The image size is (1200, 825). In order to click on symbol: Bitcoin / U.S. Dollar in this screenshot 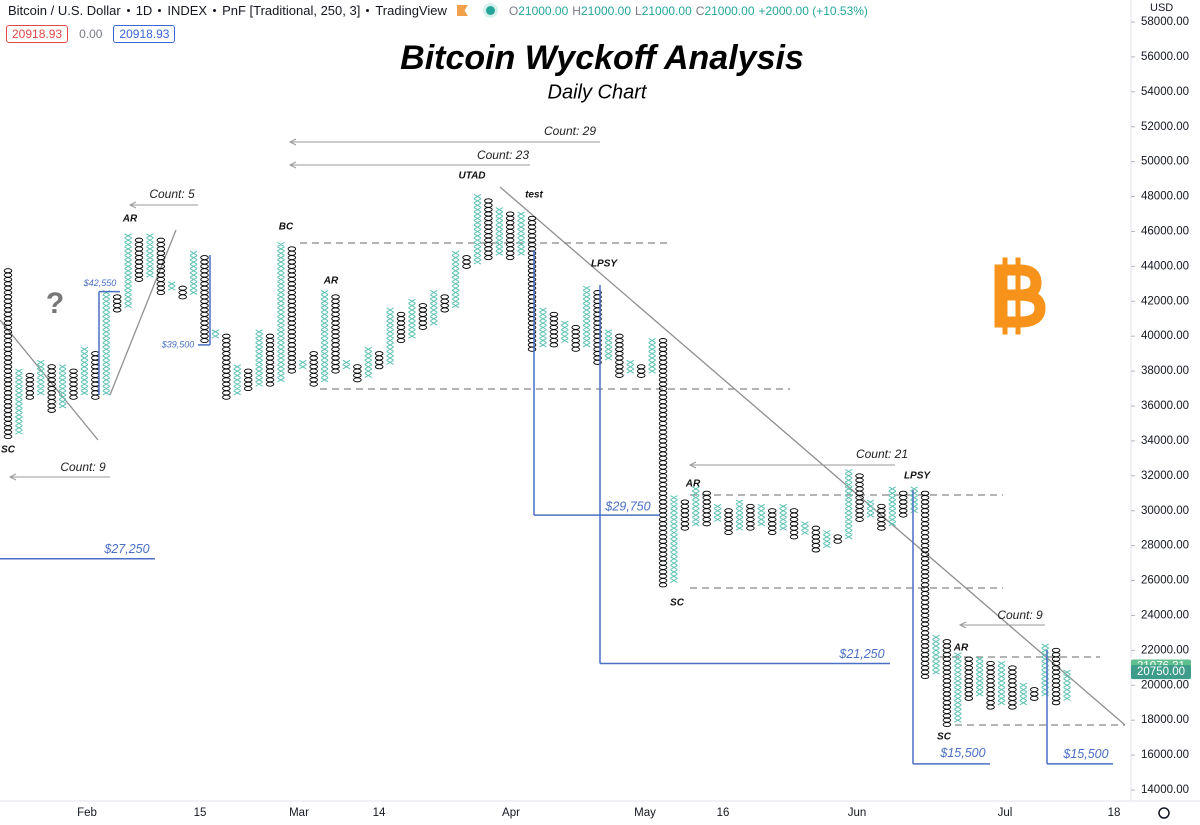, I will do `click(64, 10)`.